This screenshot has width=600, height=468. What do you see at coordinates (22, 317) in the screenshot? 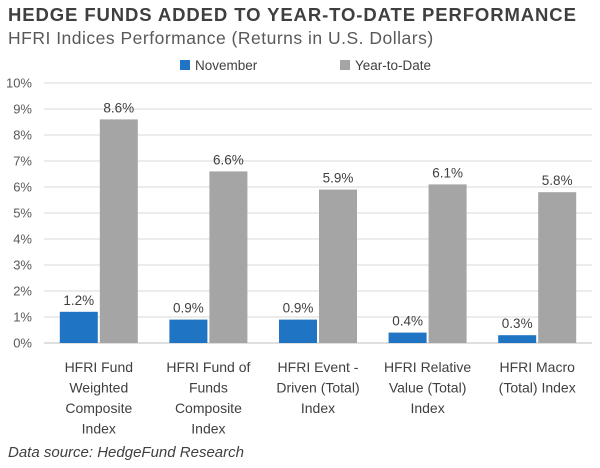
I see `y-tick-label: 1%` at bounding box center [22, 317].